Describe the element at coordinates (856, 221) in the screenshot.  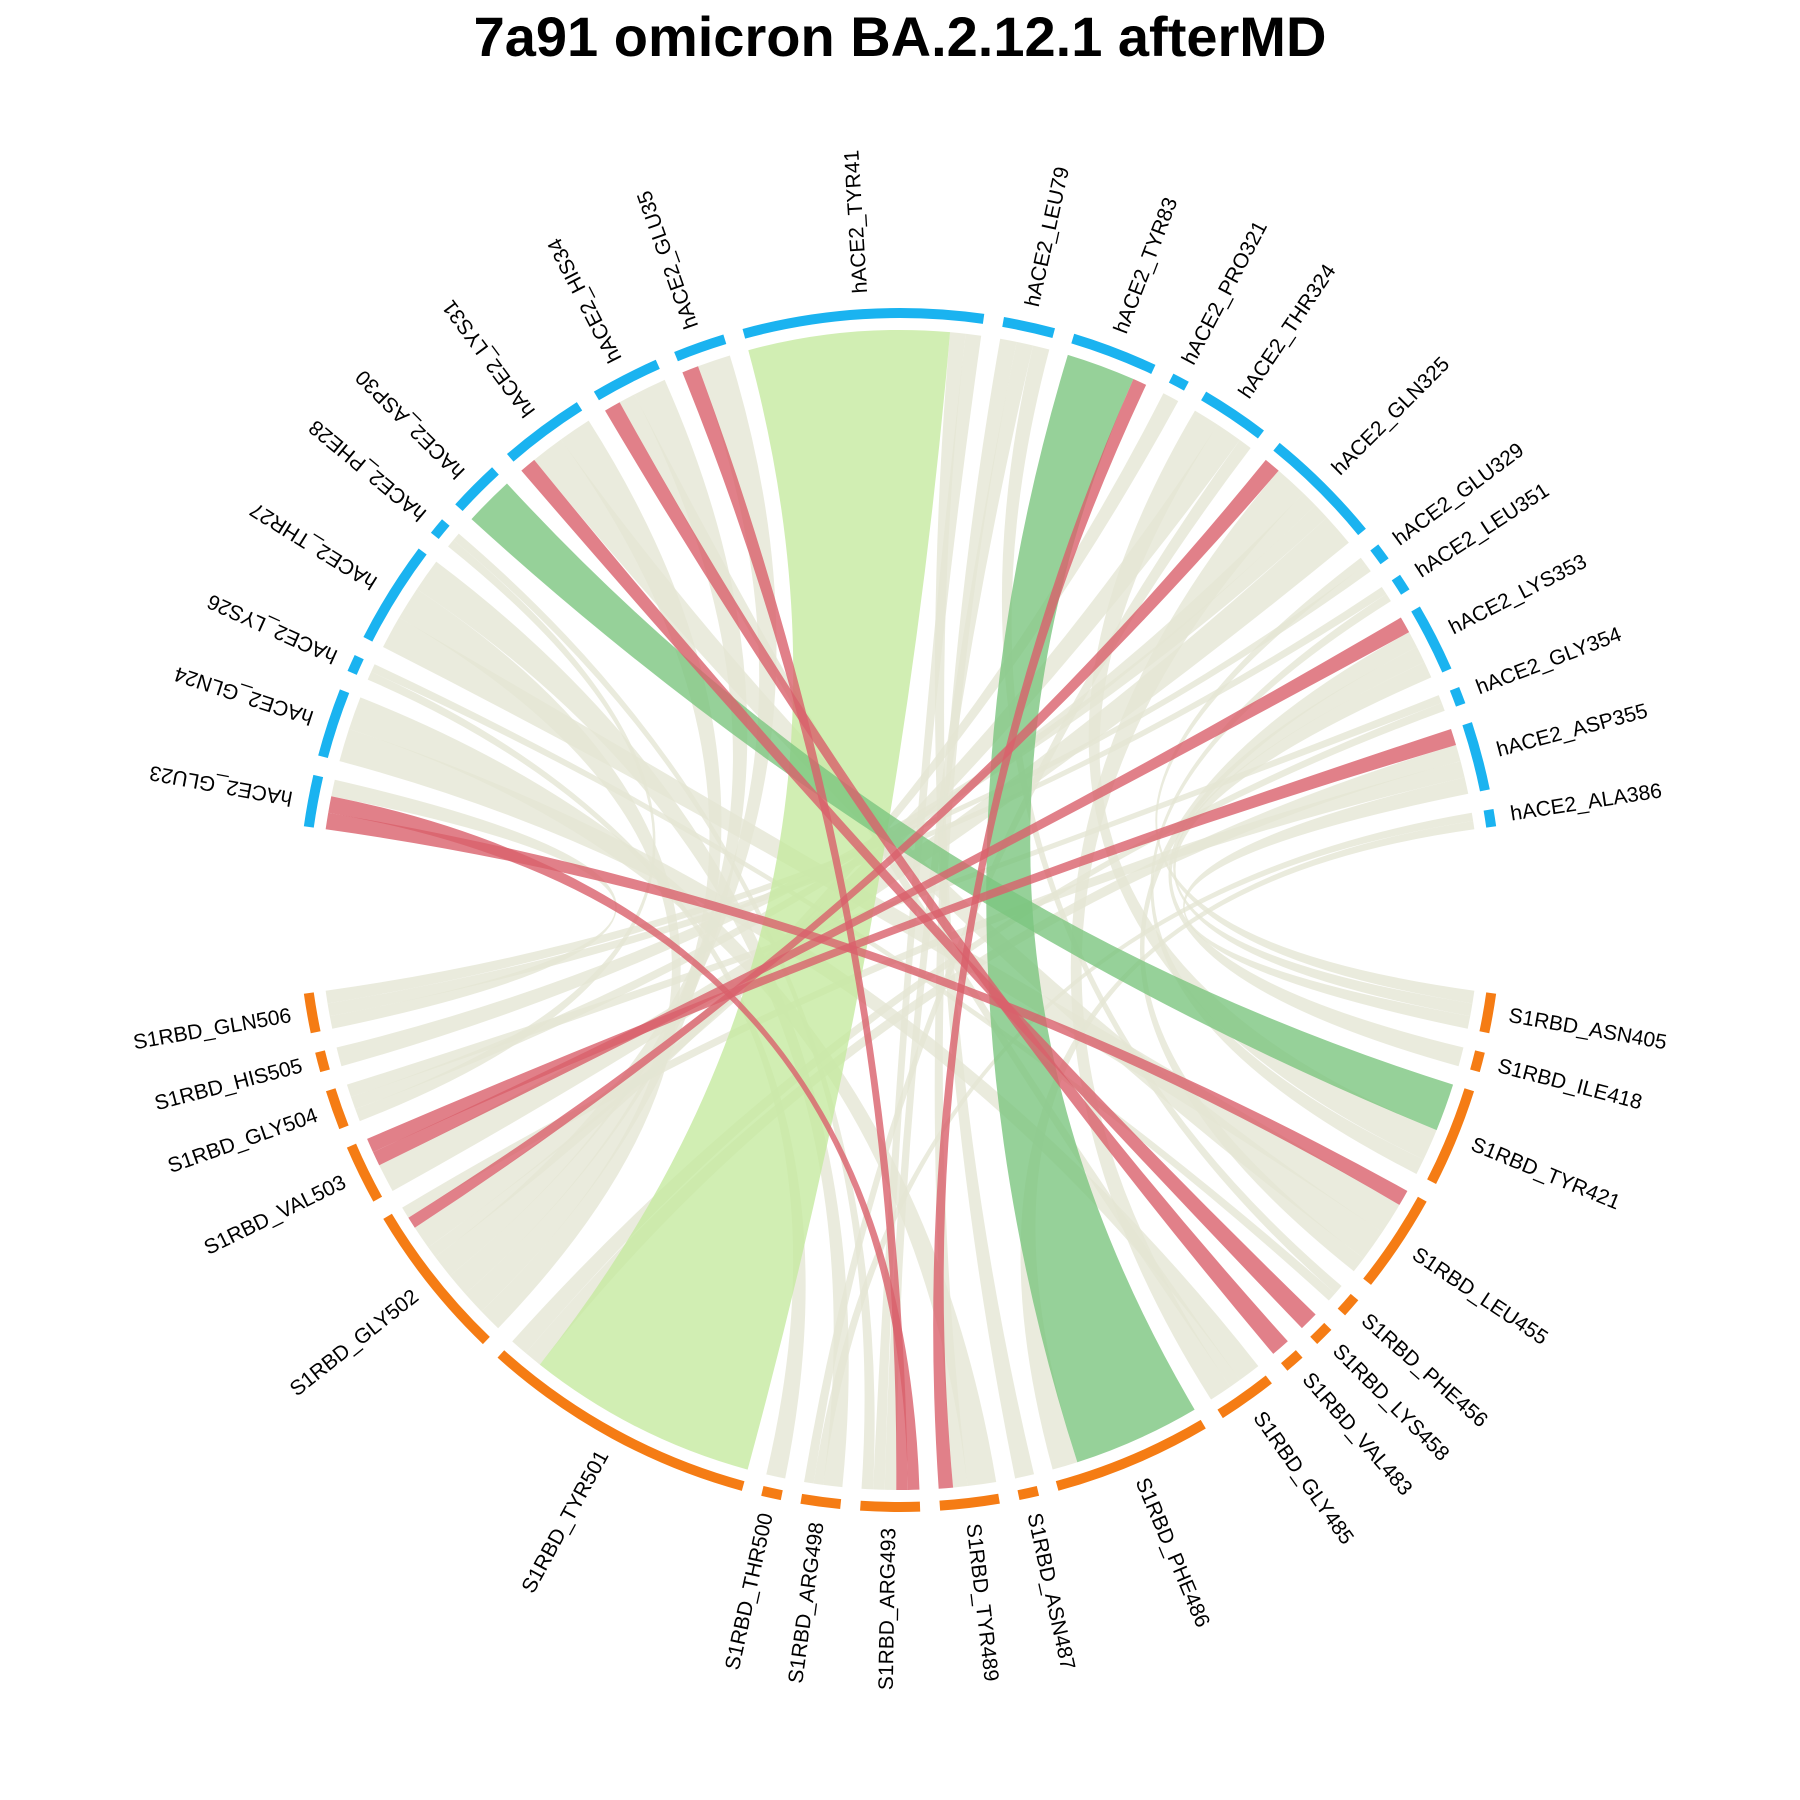
I see `label-hACE2_TYR41: hACE2_TYR41` at that location.